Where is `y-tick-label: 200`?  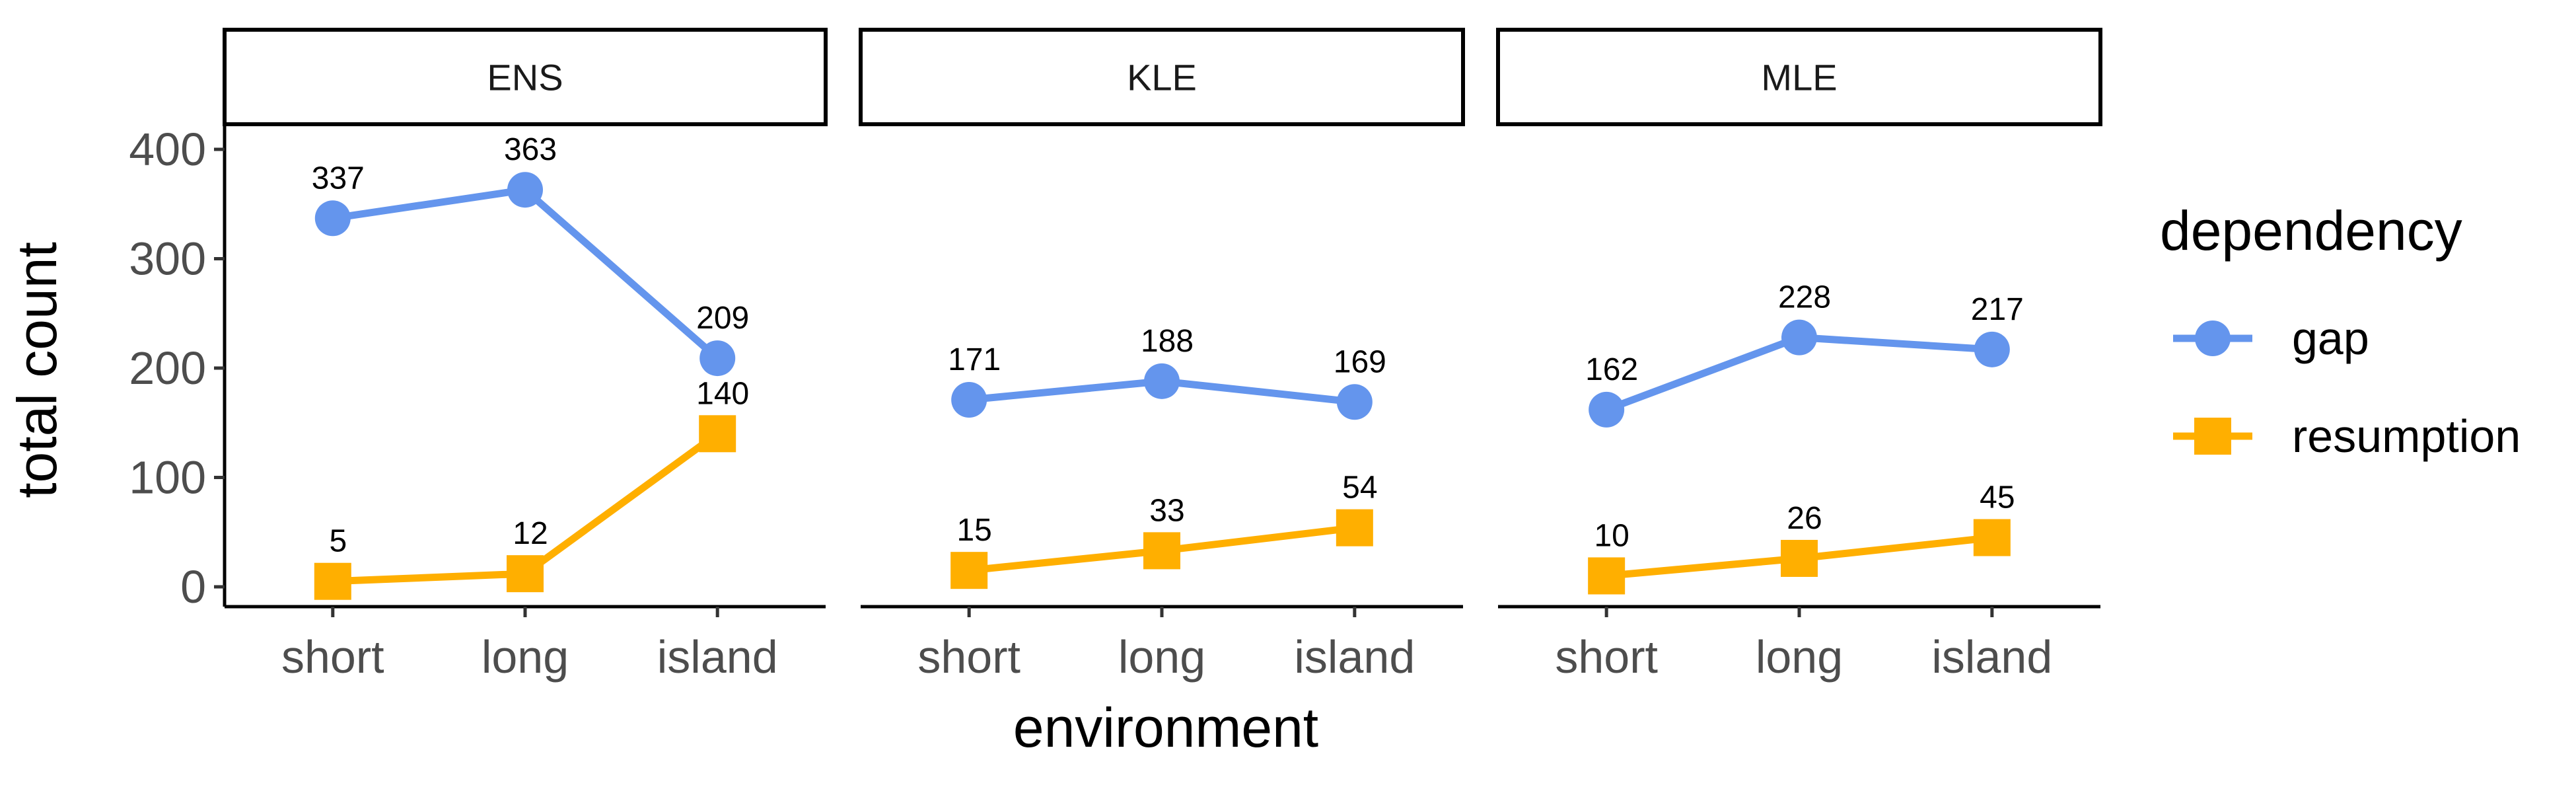
y-tick-label: 200 is located at coordinates (167, 368).